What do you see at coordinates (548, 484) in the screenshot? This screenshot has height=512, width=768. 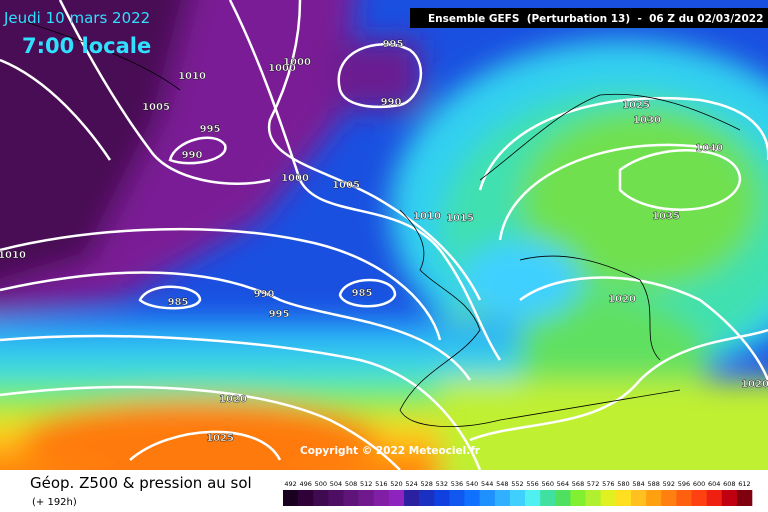 I see `colorbar-label: 560` at bounding box center [548, 484].